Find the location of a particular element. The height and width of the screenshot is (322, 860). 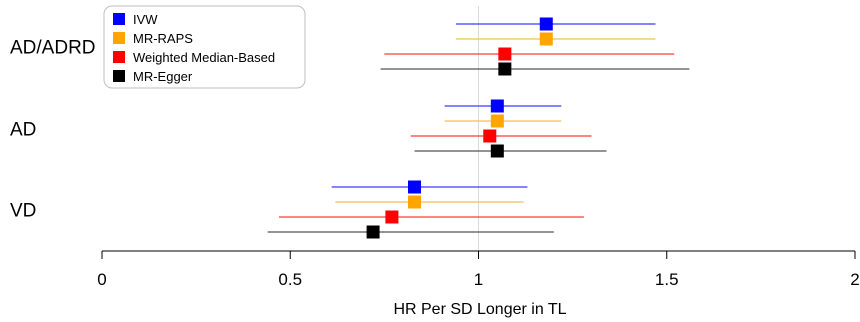

legend-label: MR-RAPS is located at coordinates (163, 38).